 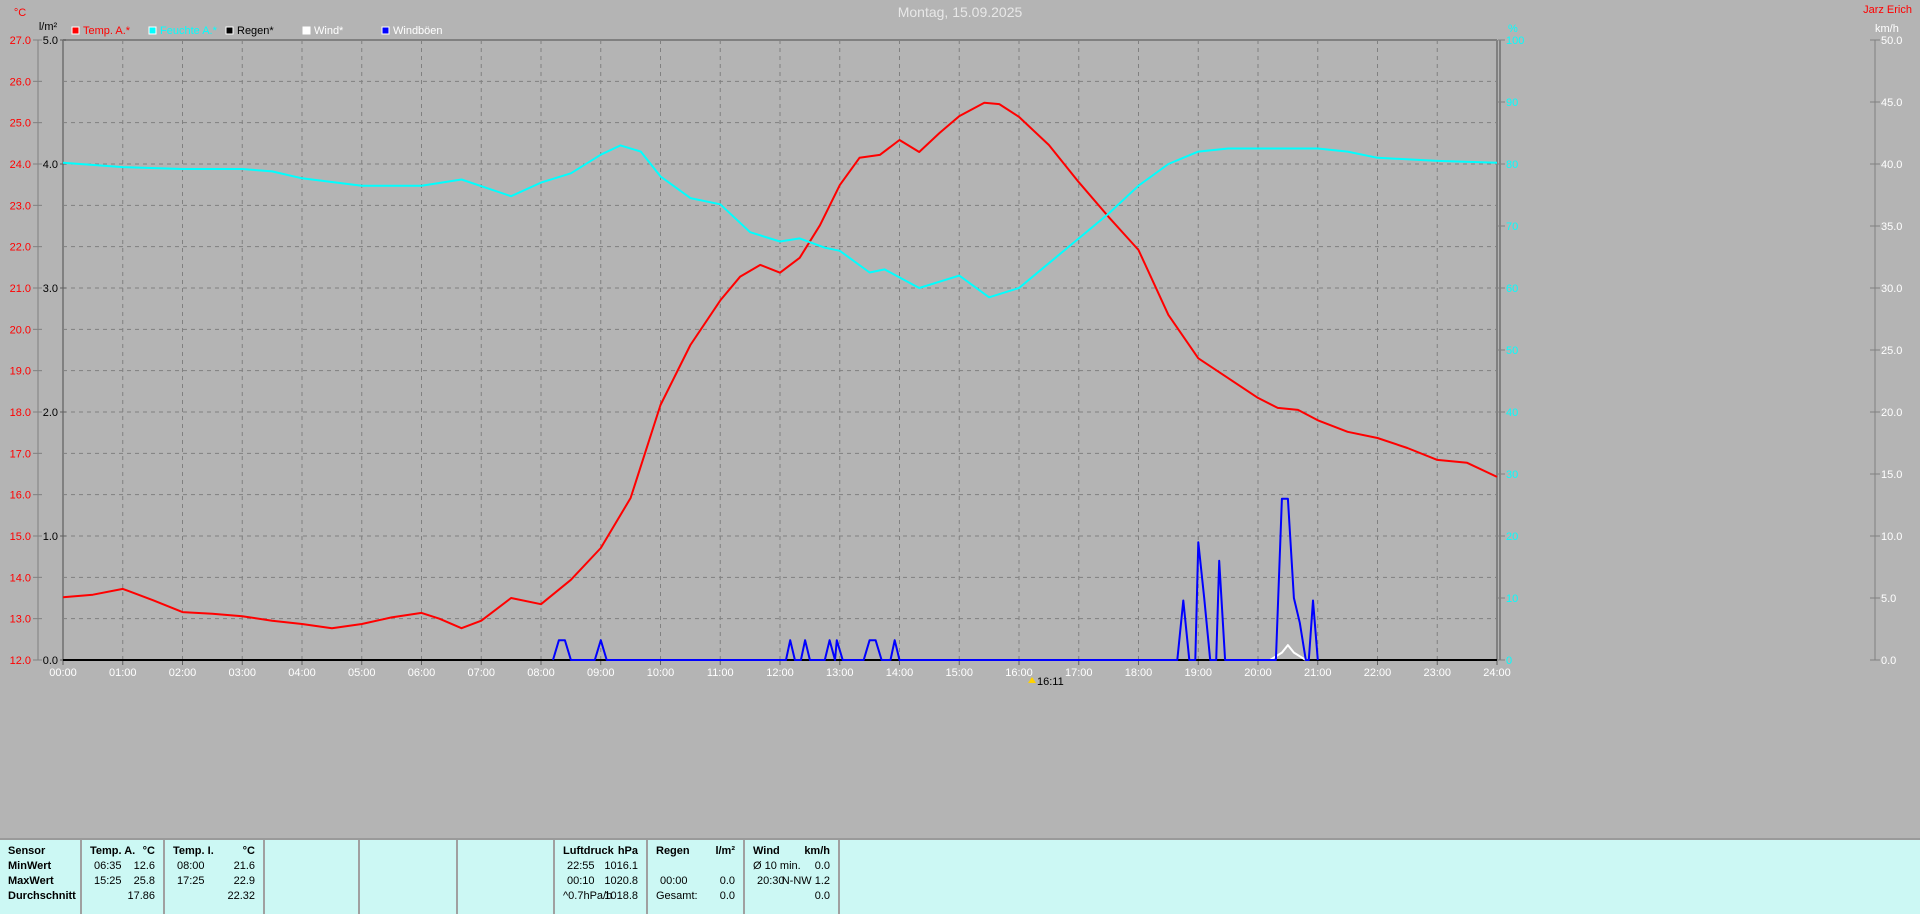 I want to click on pressure-header: Luftdruck, so click(x=588, y=851).